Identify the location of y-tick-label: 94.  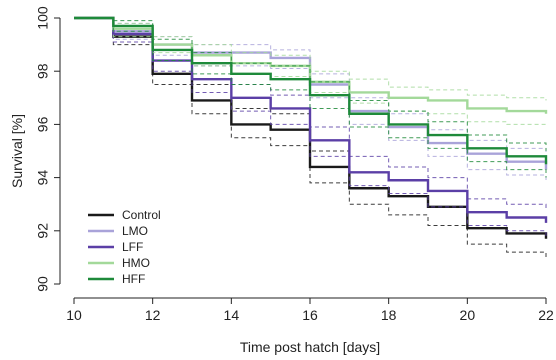
(43, 178).